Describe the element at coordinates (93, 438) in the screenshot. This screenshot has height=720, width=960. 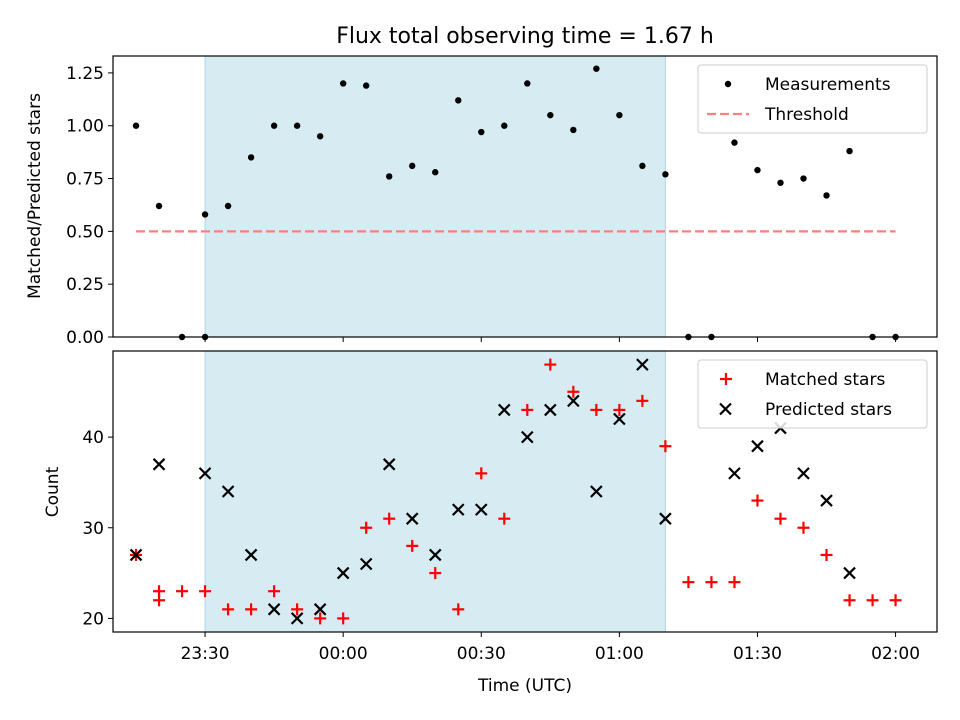
I see `y-tick-label: 40` at that location.